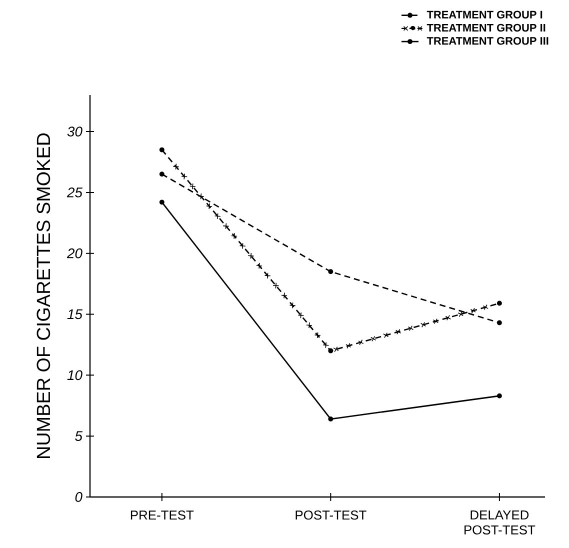 The width and height of the screenshot is (569, 548). I want to click on legend-label: TREATMENT GROUP II, so click(486, 28).